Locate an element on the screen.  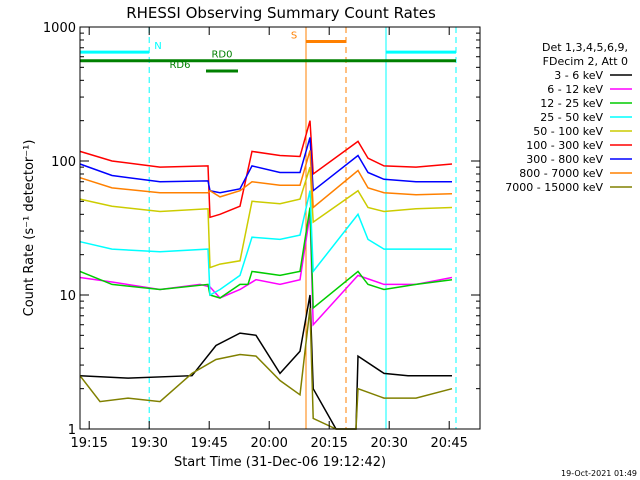
legend-label-3: 25 - 50 keV is located at coordinates (571, 117).